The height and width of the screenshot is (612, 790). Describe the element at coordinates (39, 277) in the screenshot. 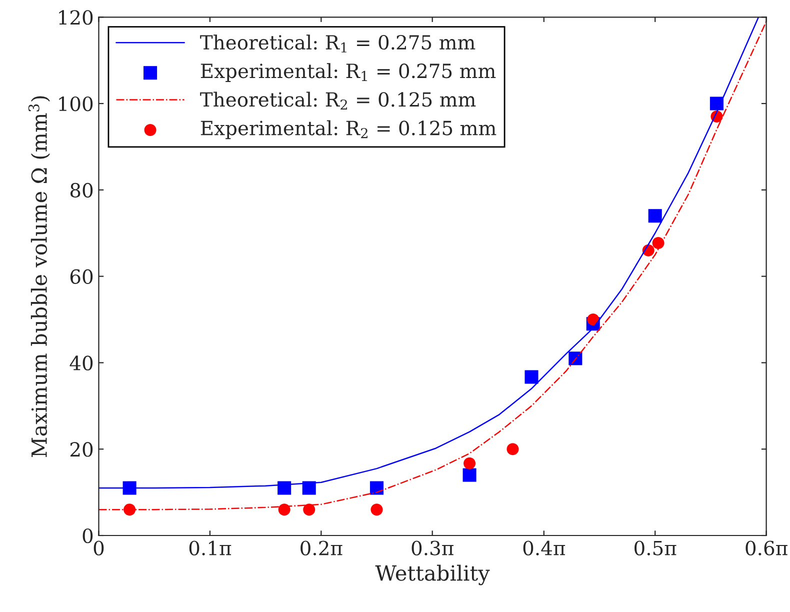

I see `y-axis-title: Maximum bubble volume Ω (mm$^{3}$)` at that location.